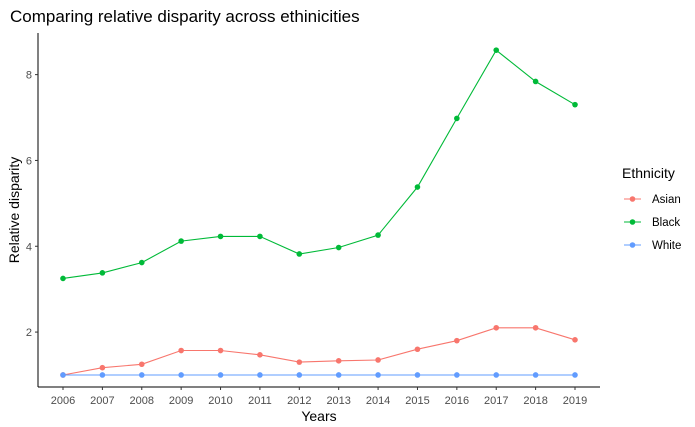  Describe the element at coordinates (181, 401) in the screenshot. I see `x-tick-label: 2009` at that location.